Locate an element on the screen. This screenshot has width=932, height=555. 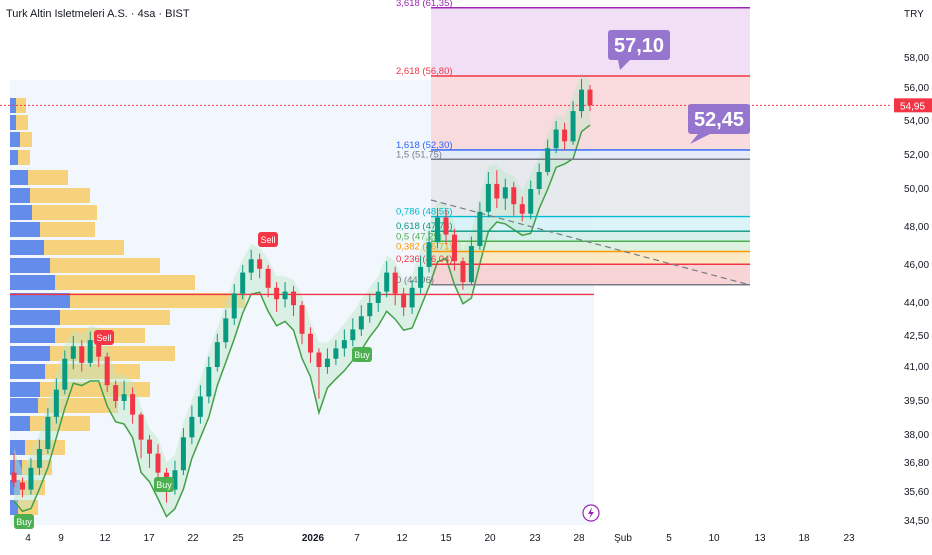
time-tick: 28 is located at coordinates (579, 538).